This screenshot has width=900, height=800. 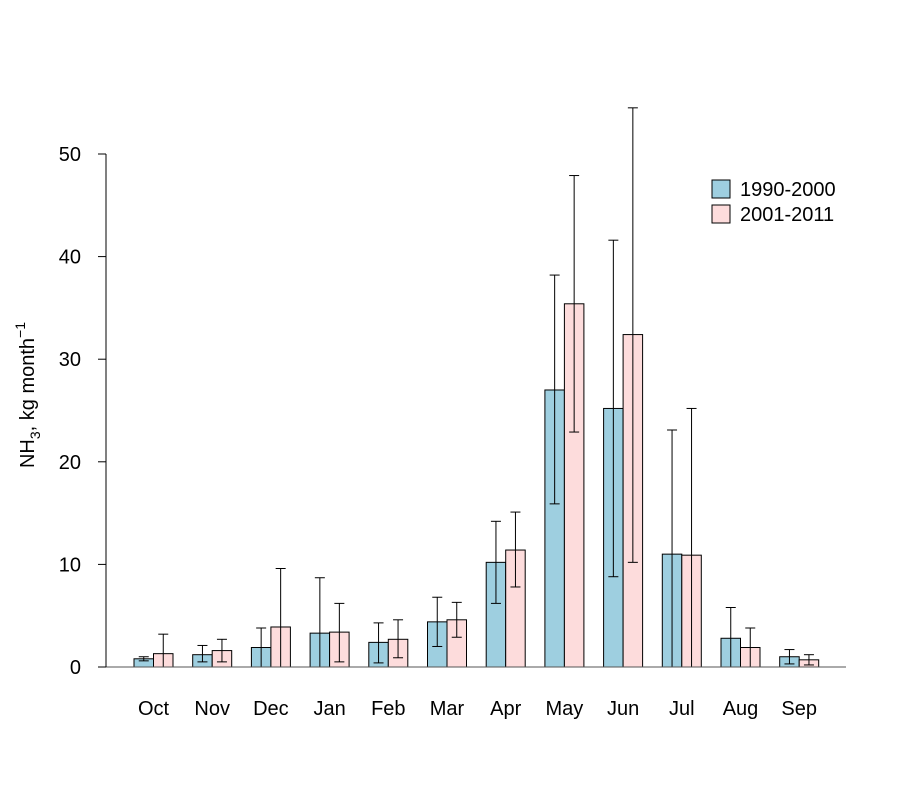 What do you see at coordinates (70, 258) in the screenshot?
I see `y-tick-label-40: 40` at bounding box center [70, 258].